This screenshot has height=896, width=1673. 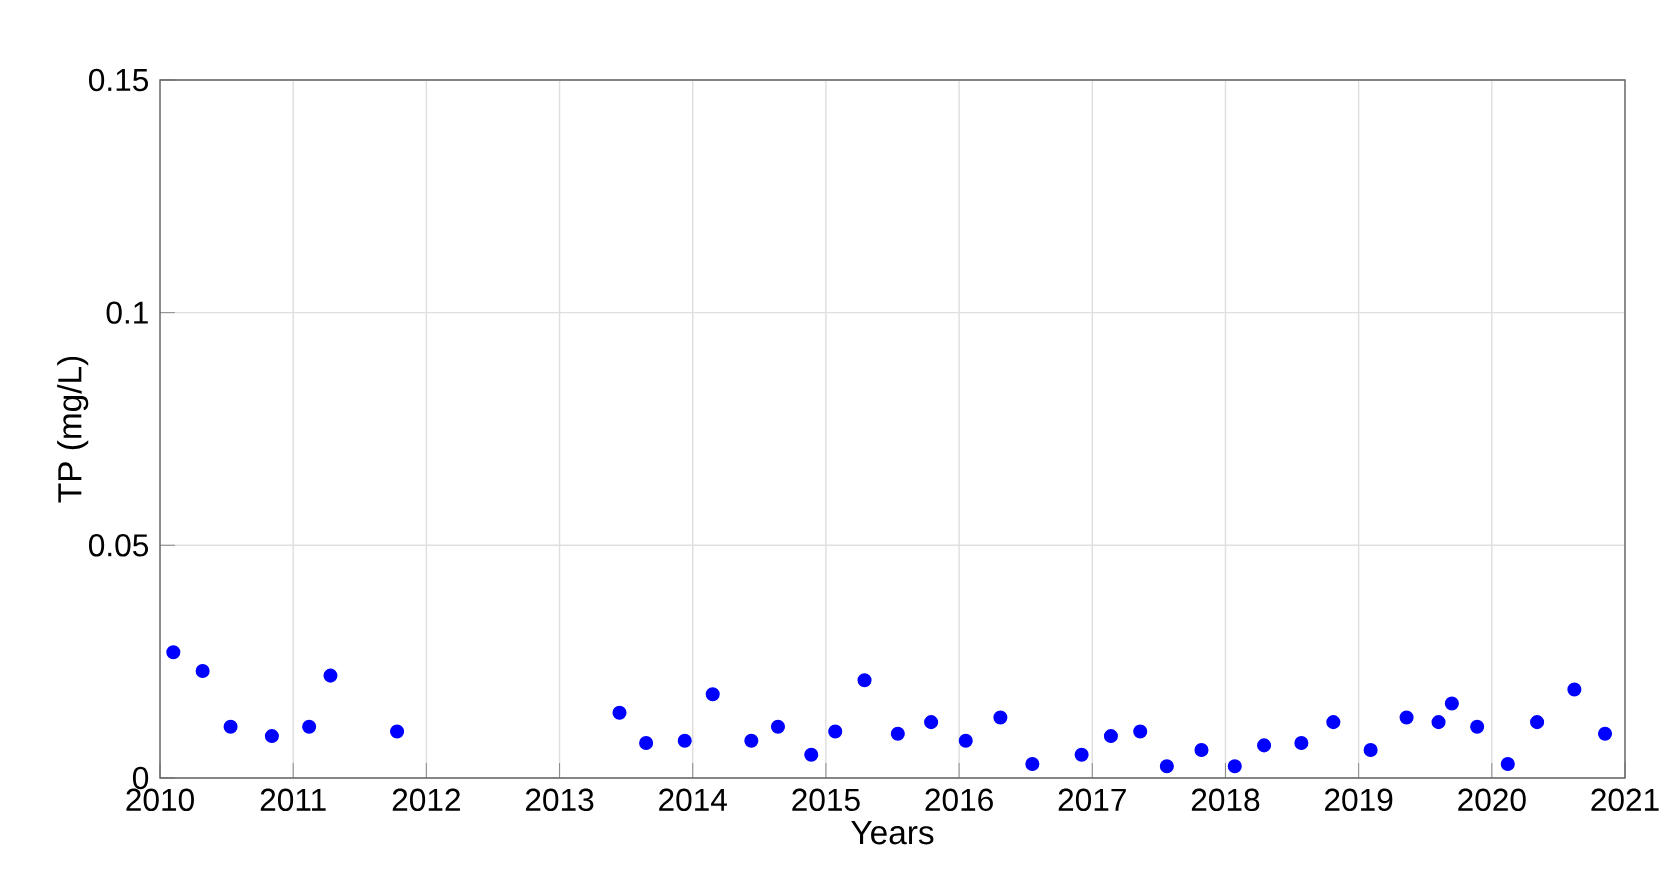 What do you see at coordinates (293, 800) in the screenshot?
I see `x-tick-label: 2011` at bounding box center [293, 800].